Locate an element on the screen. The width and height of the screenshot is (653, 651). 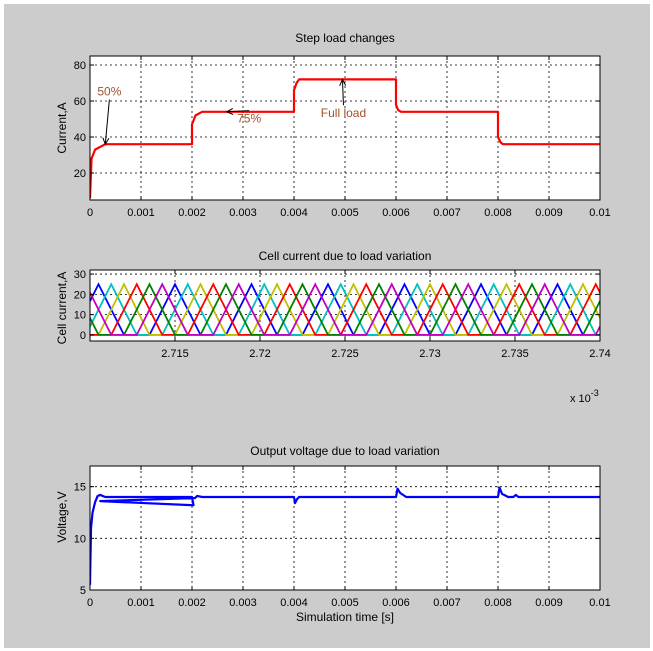
y-tick-label: 0 is located at coordinates (83, 336).